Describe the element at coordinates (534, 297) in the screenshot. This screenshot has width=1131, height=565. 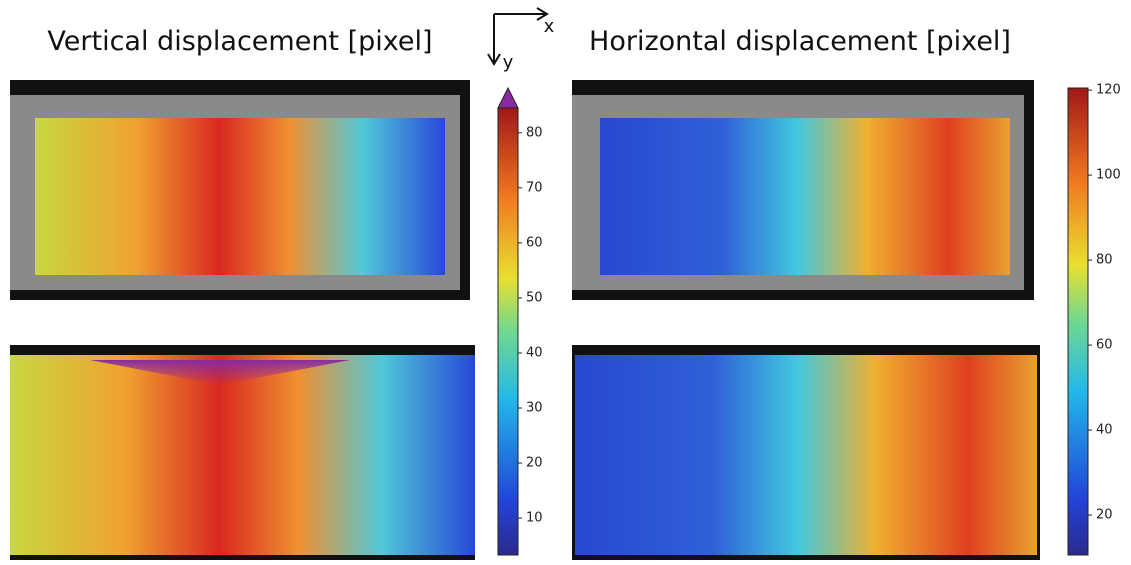
I see `colorbar-tick-label: 50` at that location.